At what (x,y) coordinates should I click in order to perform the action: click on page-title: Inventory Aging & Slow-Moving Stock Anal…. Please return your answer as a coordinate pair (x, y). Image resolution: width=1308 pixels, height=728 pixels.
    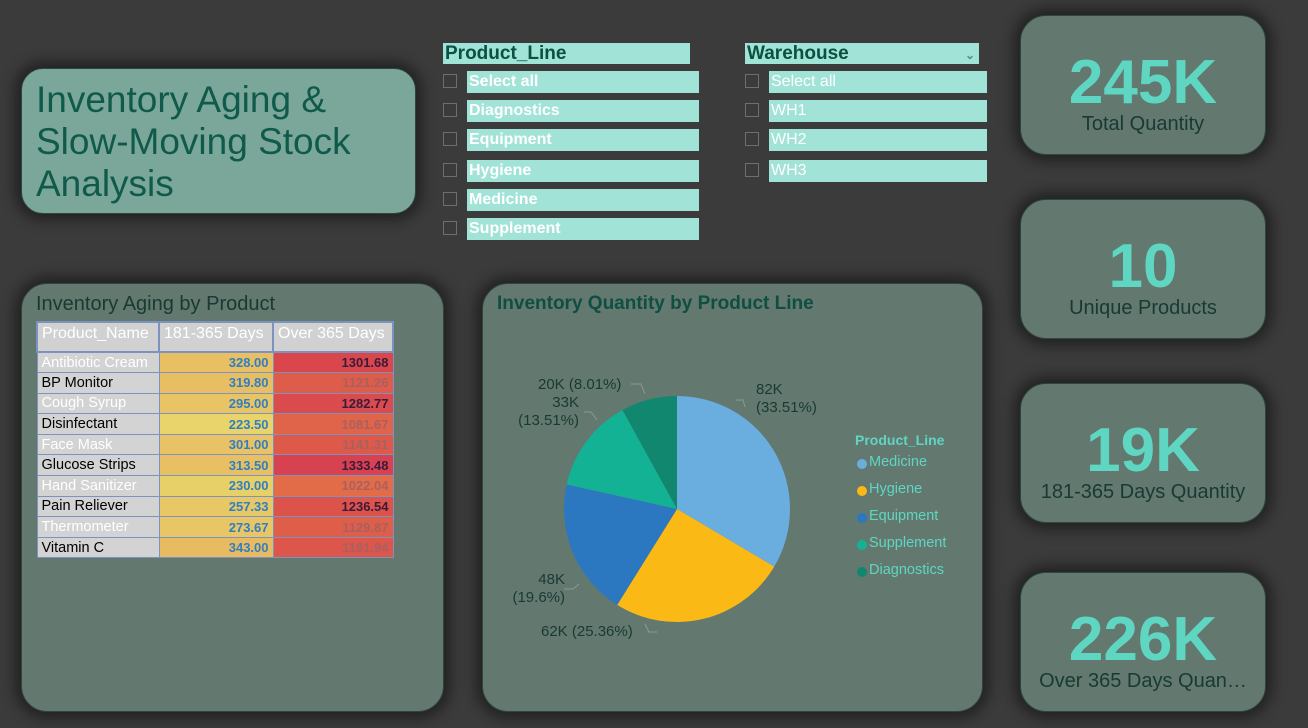
    Looking at the image, I should click on (193, 141).